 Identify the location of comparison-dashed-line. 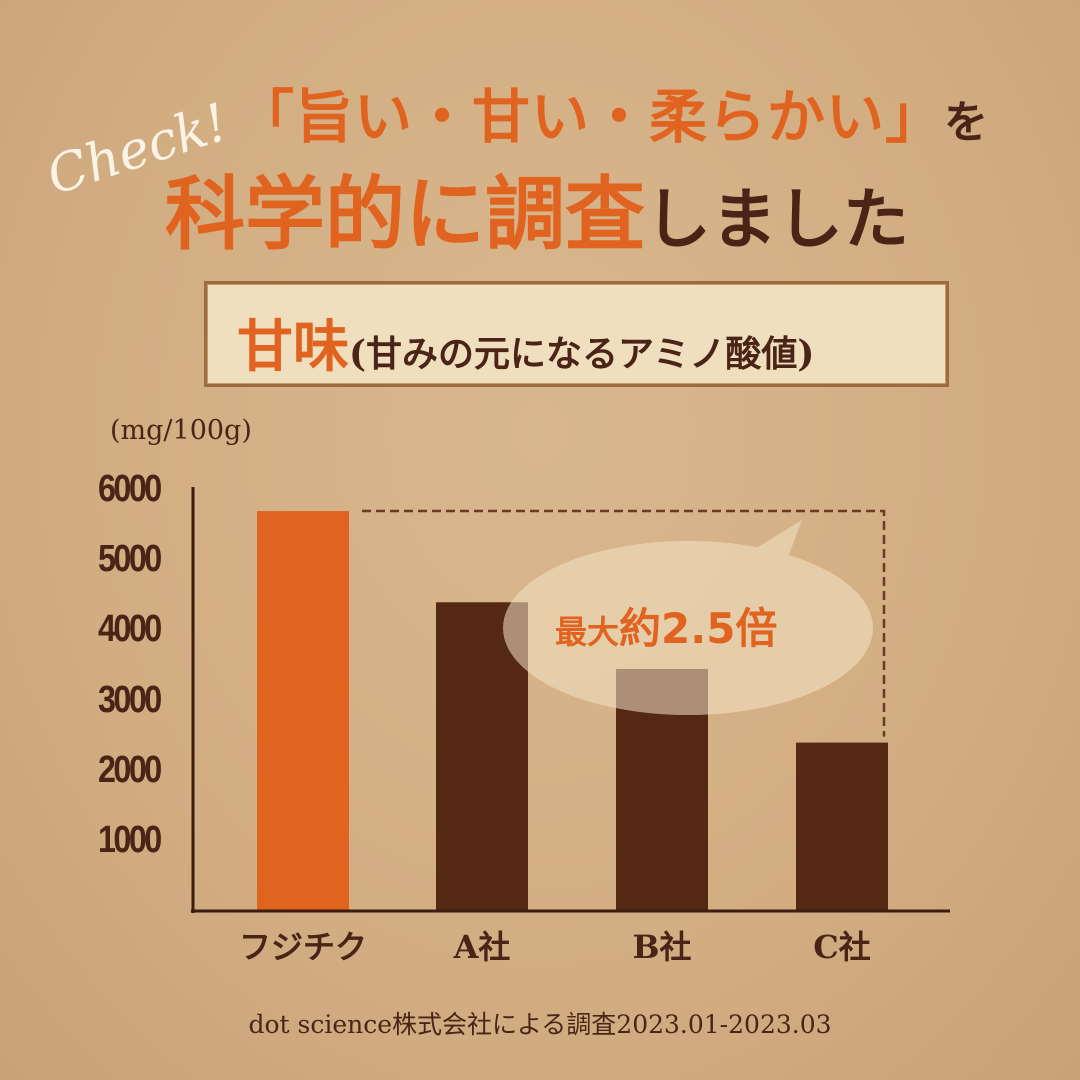
(624, 623).